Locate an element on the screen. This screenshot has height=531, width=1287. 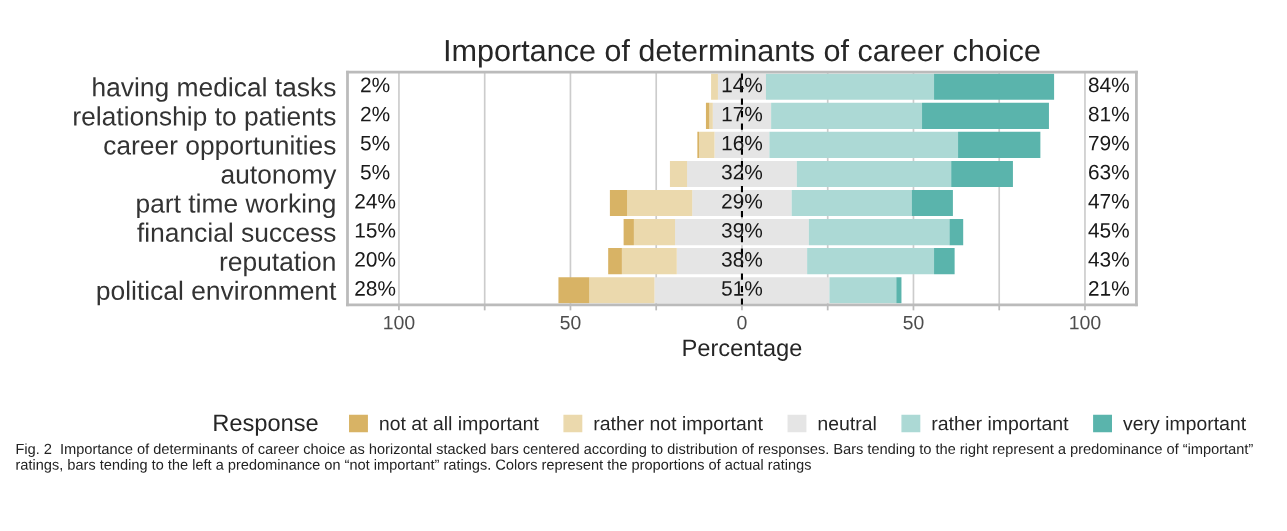
annotation: 47% is located at coordinates (1108, 201).